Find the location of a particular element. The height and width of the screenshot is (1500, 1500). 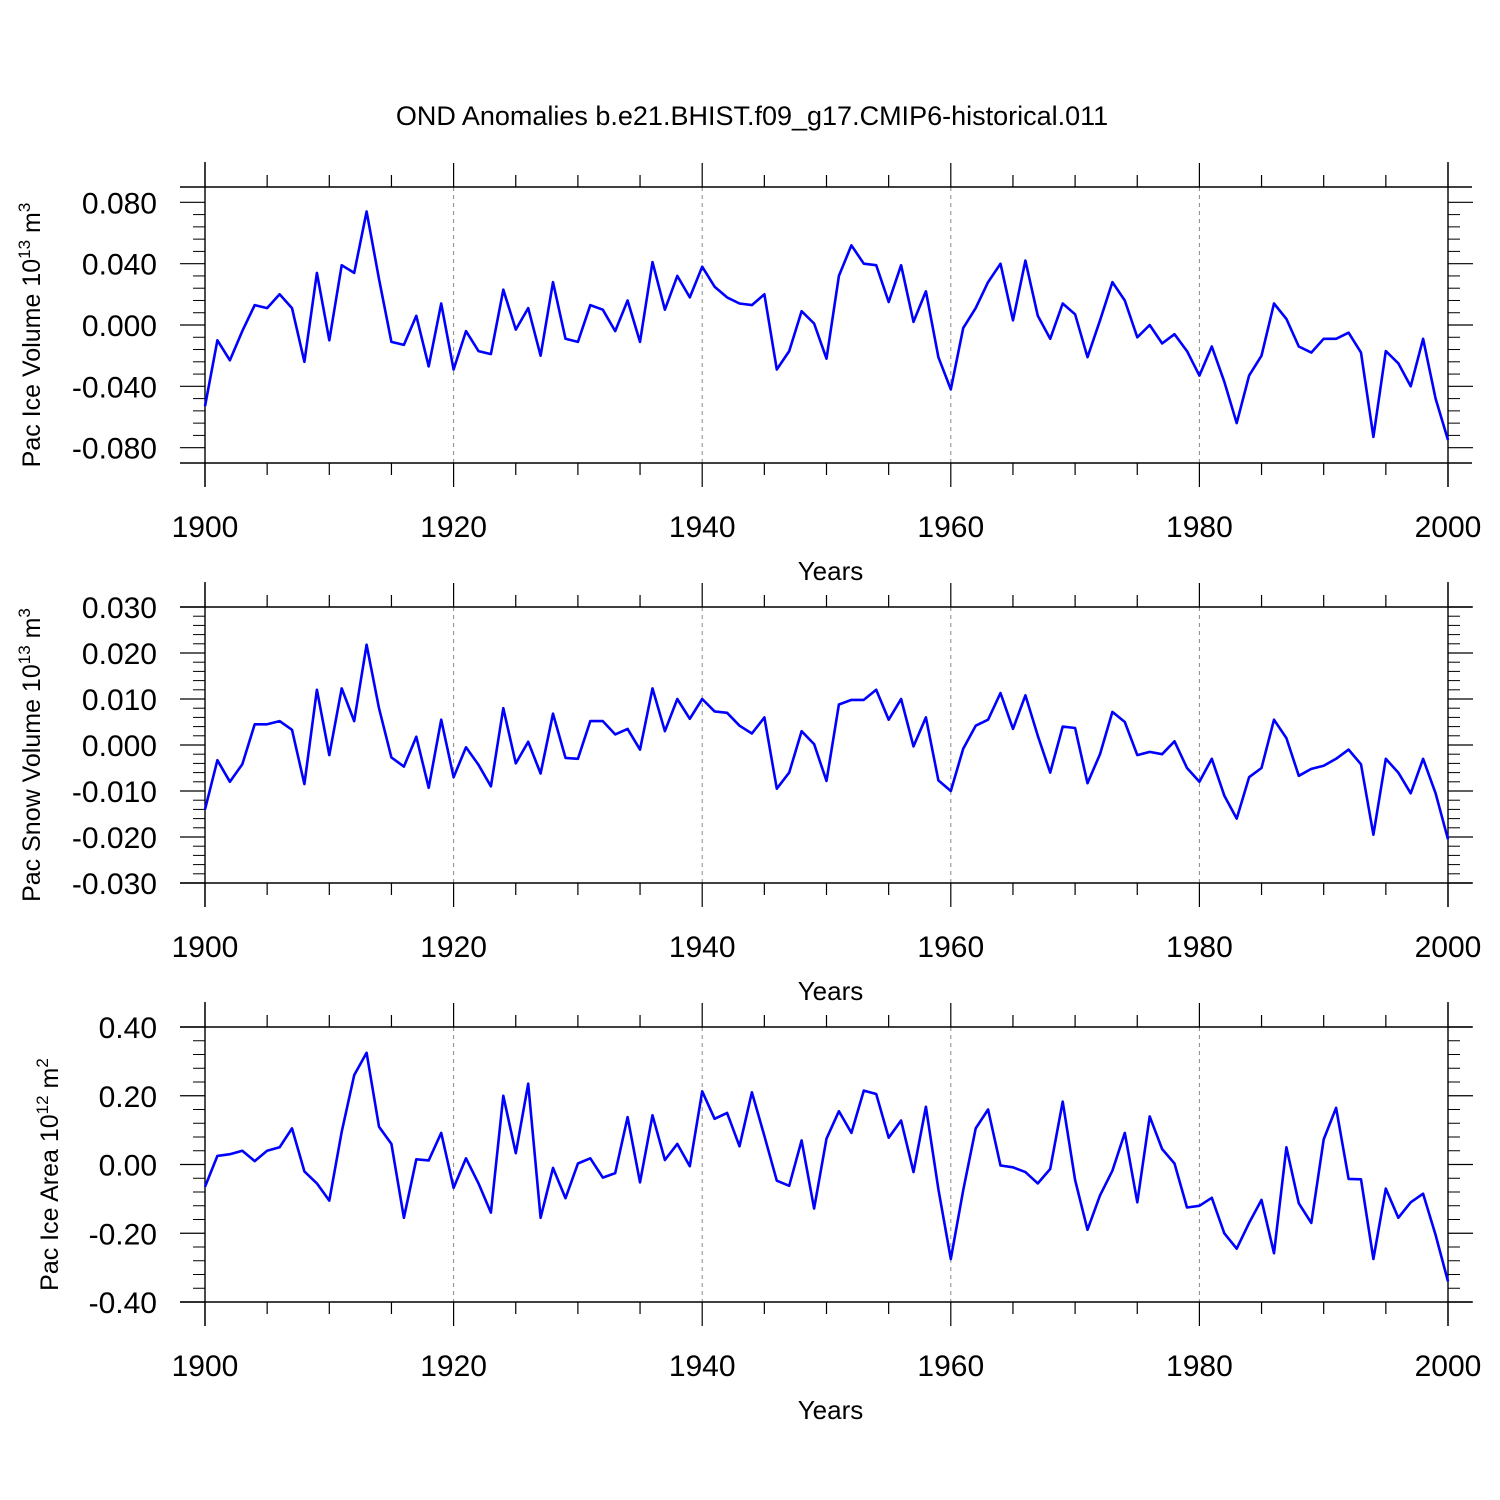

y-tick-label: -0.20 is located at coordinates (123, 1234).